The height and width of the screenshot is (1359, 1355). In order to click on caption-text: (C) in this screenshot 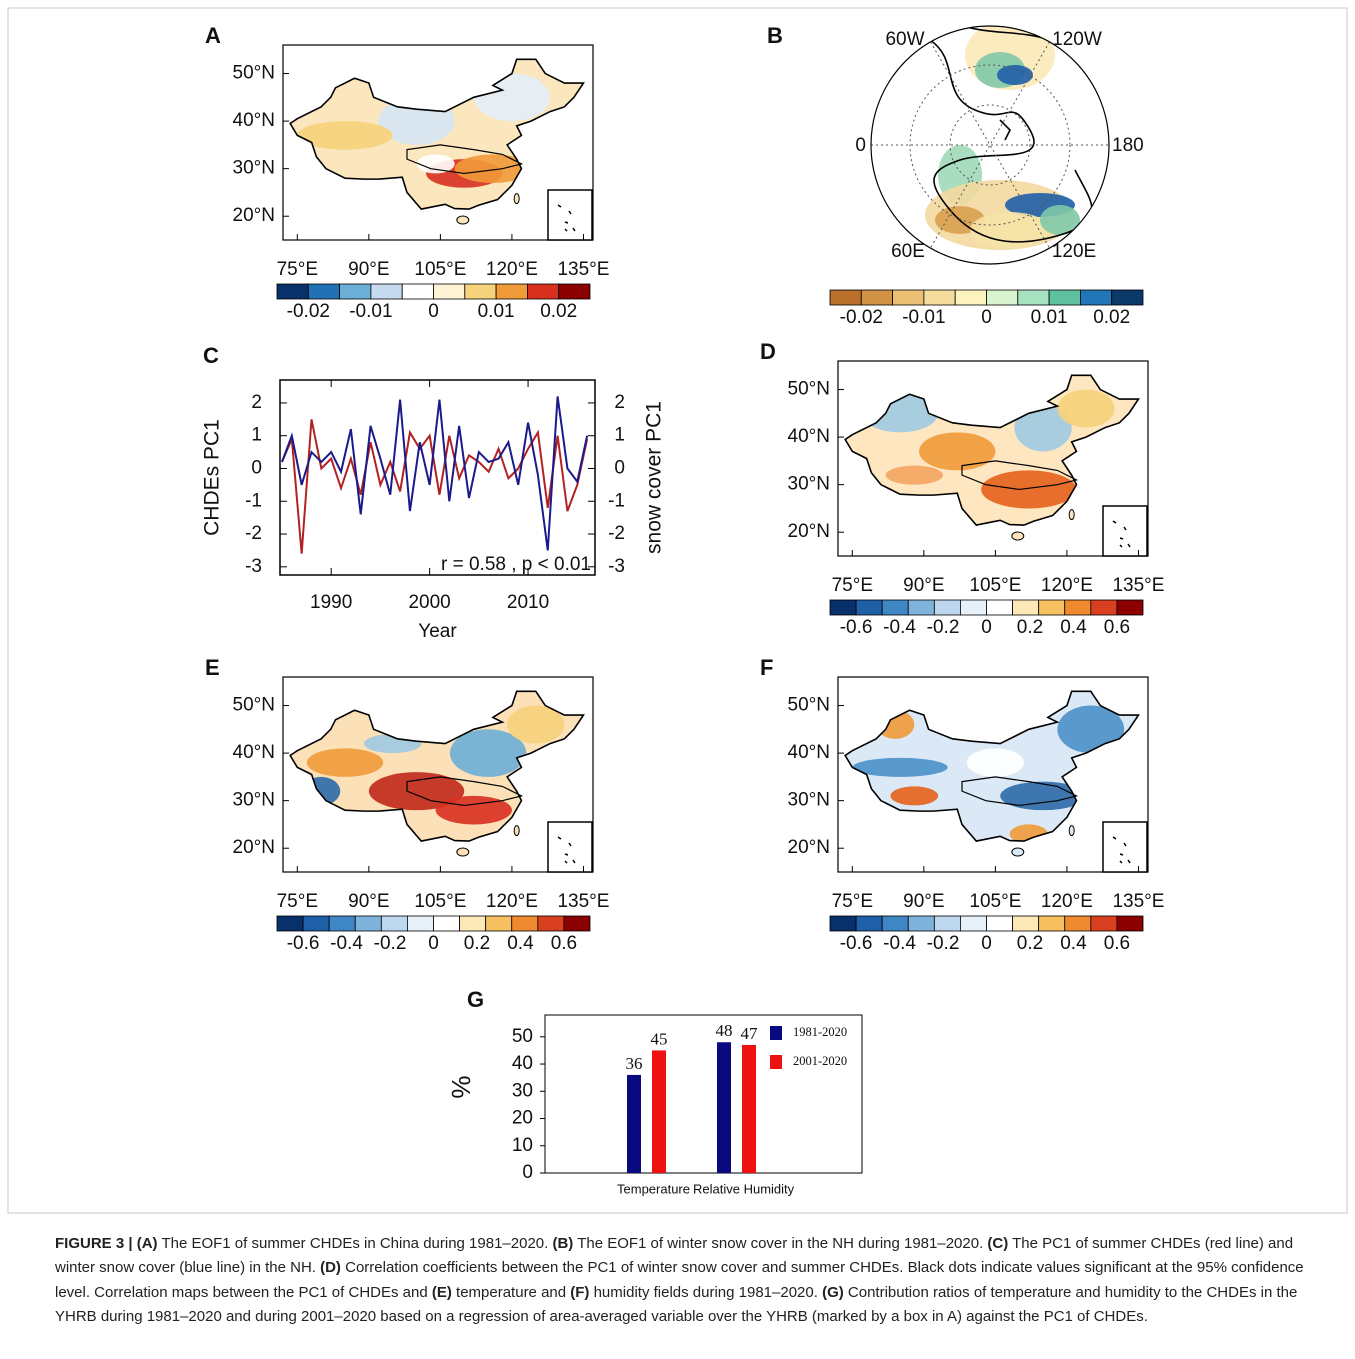, I will do `click(998, 1243)`.